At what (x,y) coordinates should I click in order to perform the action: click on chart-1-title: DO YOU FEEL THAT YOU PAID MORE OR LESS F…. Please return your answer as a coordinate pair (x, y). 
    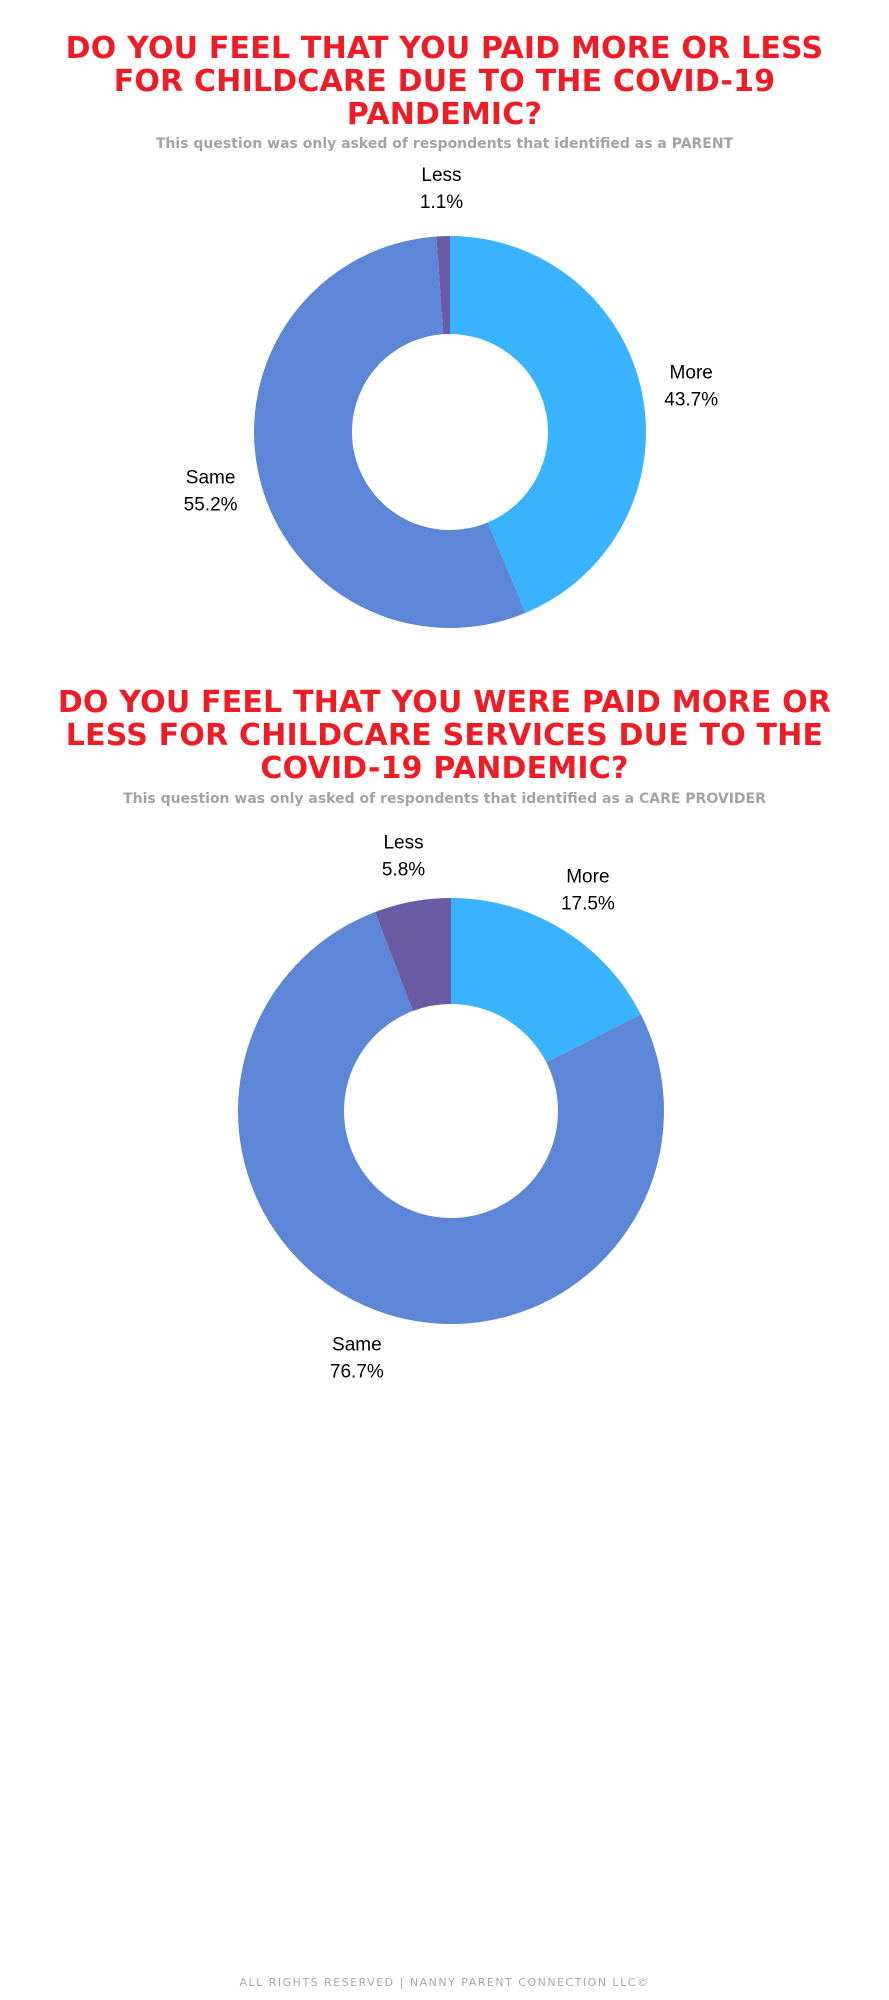
    Looking at the image, I should click on (444, 81).